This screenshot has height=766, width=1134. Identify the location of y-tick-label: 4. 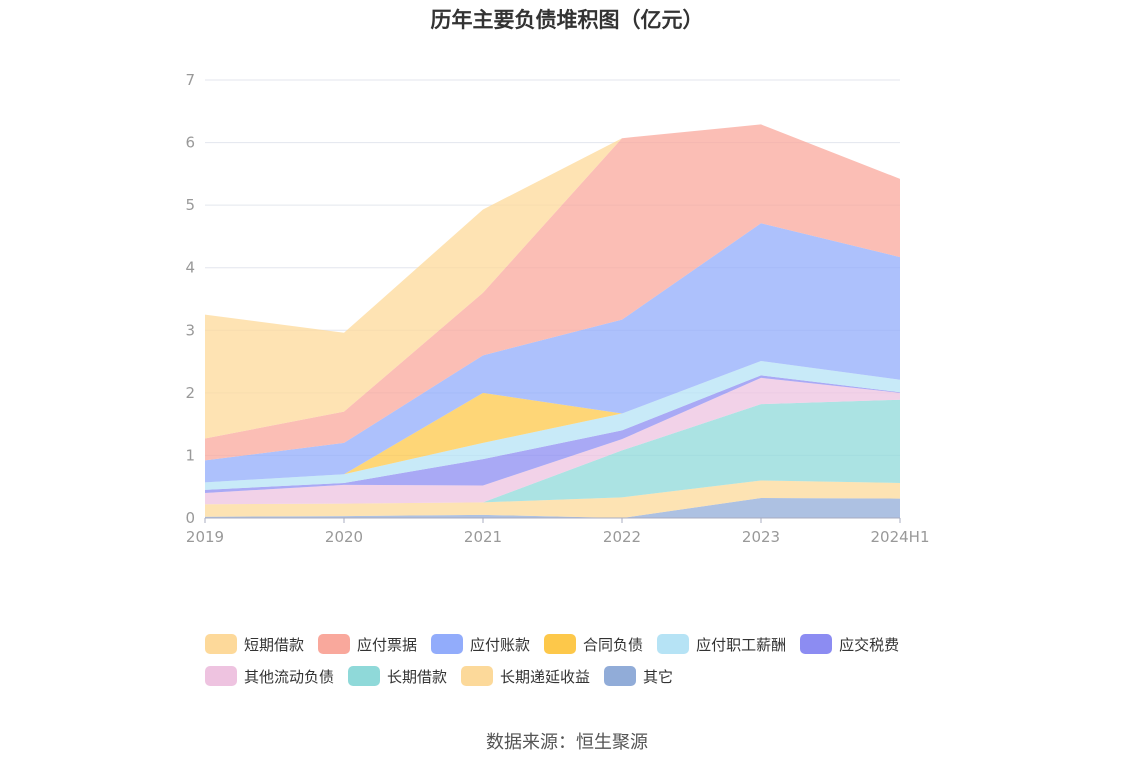
(190, 268).